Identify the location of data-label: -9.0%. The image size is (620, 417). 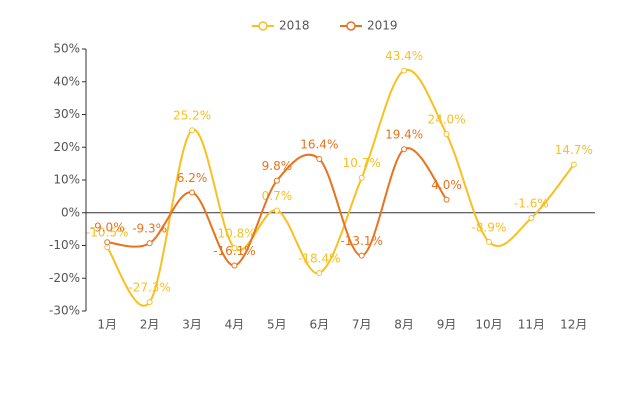
(107, 228).